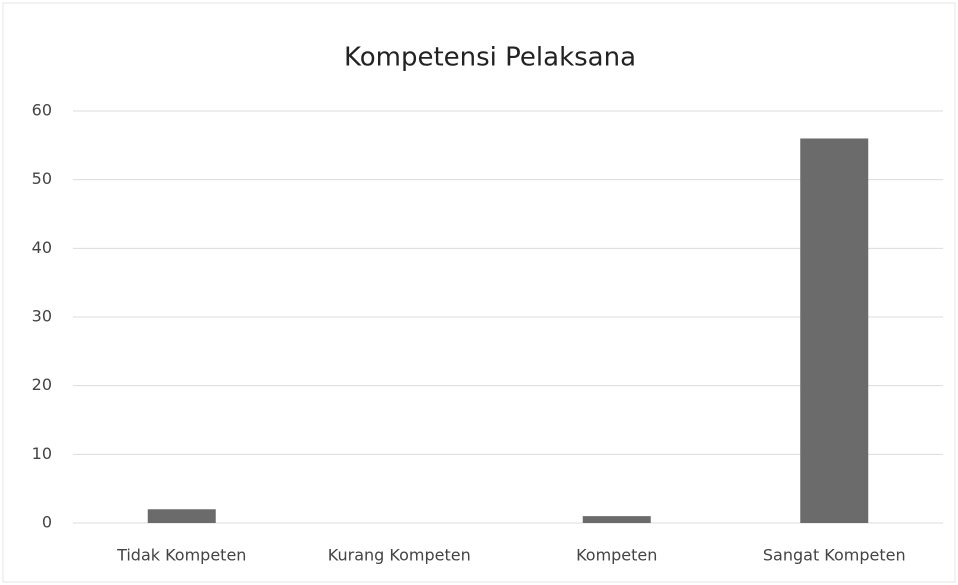 The width and height of the screenshot is (958, 585). I want to click on y-tick-label: 30, so click(42, 316).